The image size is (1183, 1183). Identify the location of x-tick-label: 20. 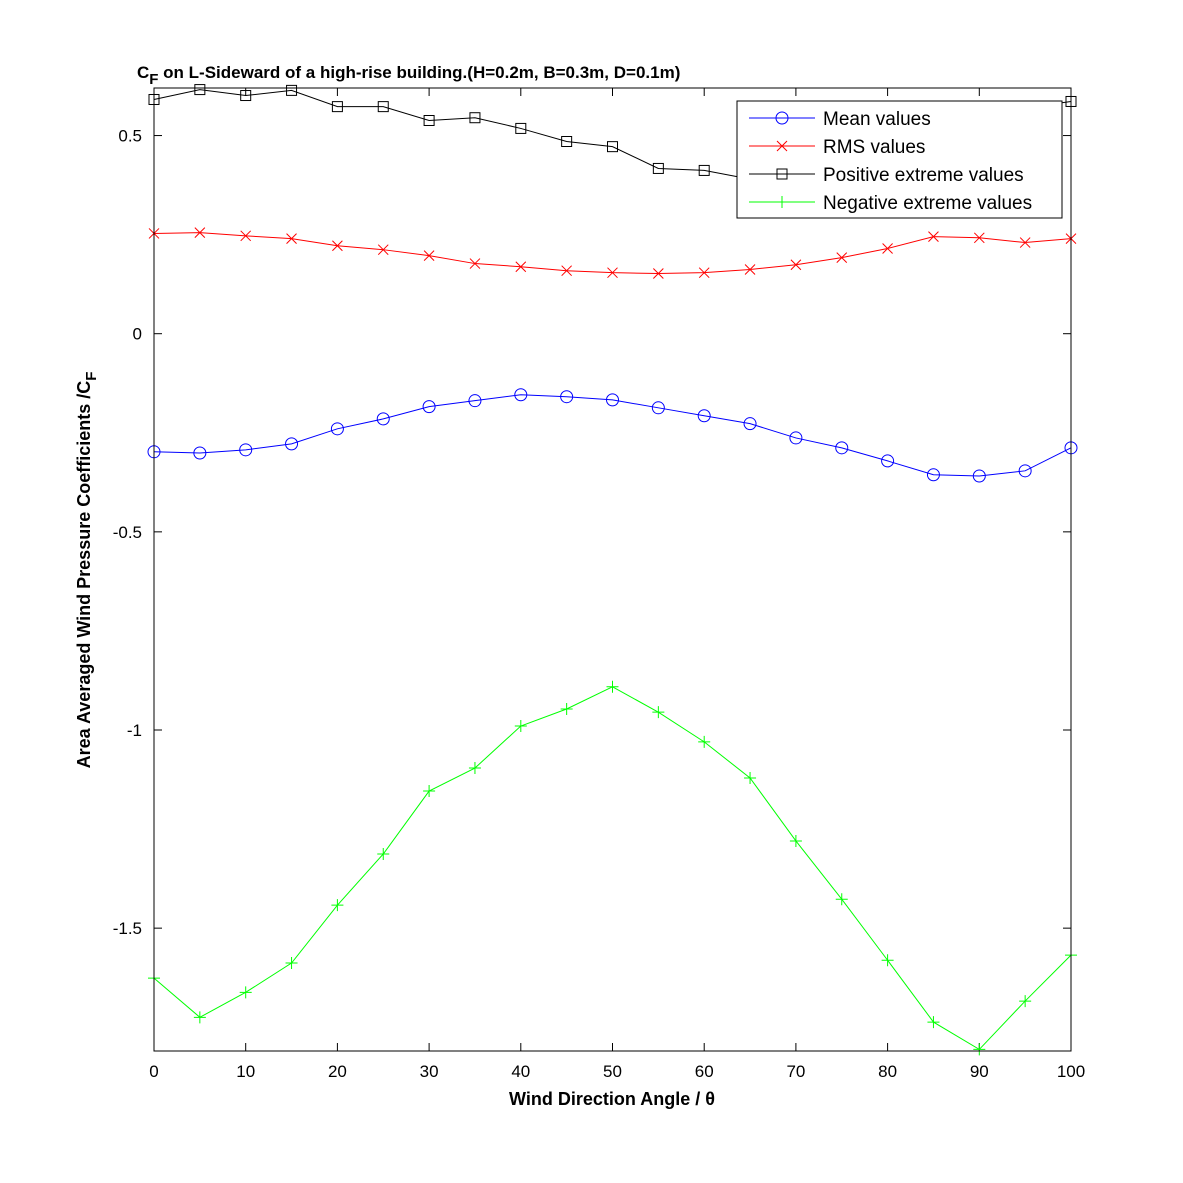
(337, 1071).